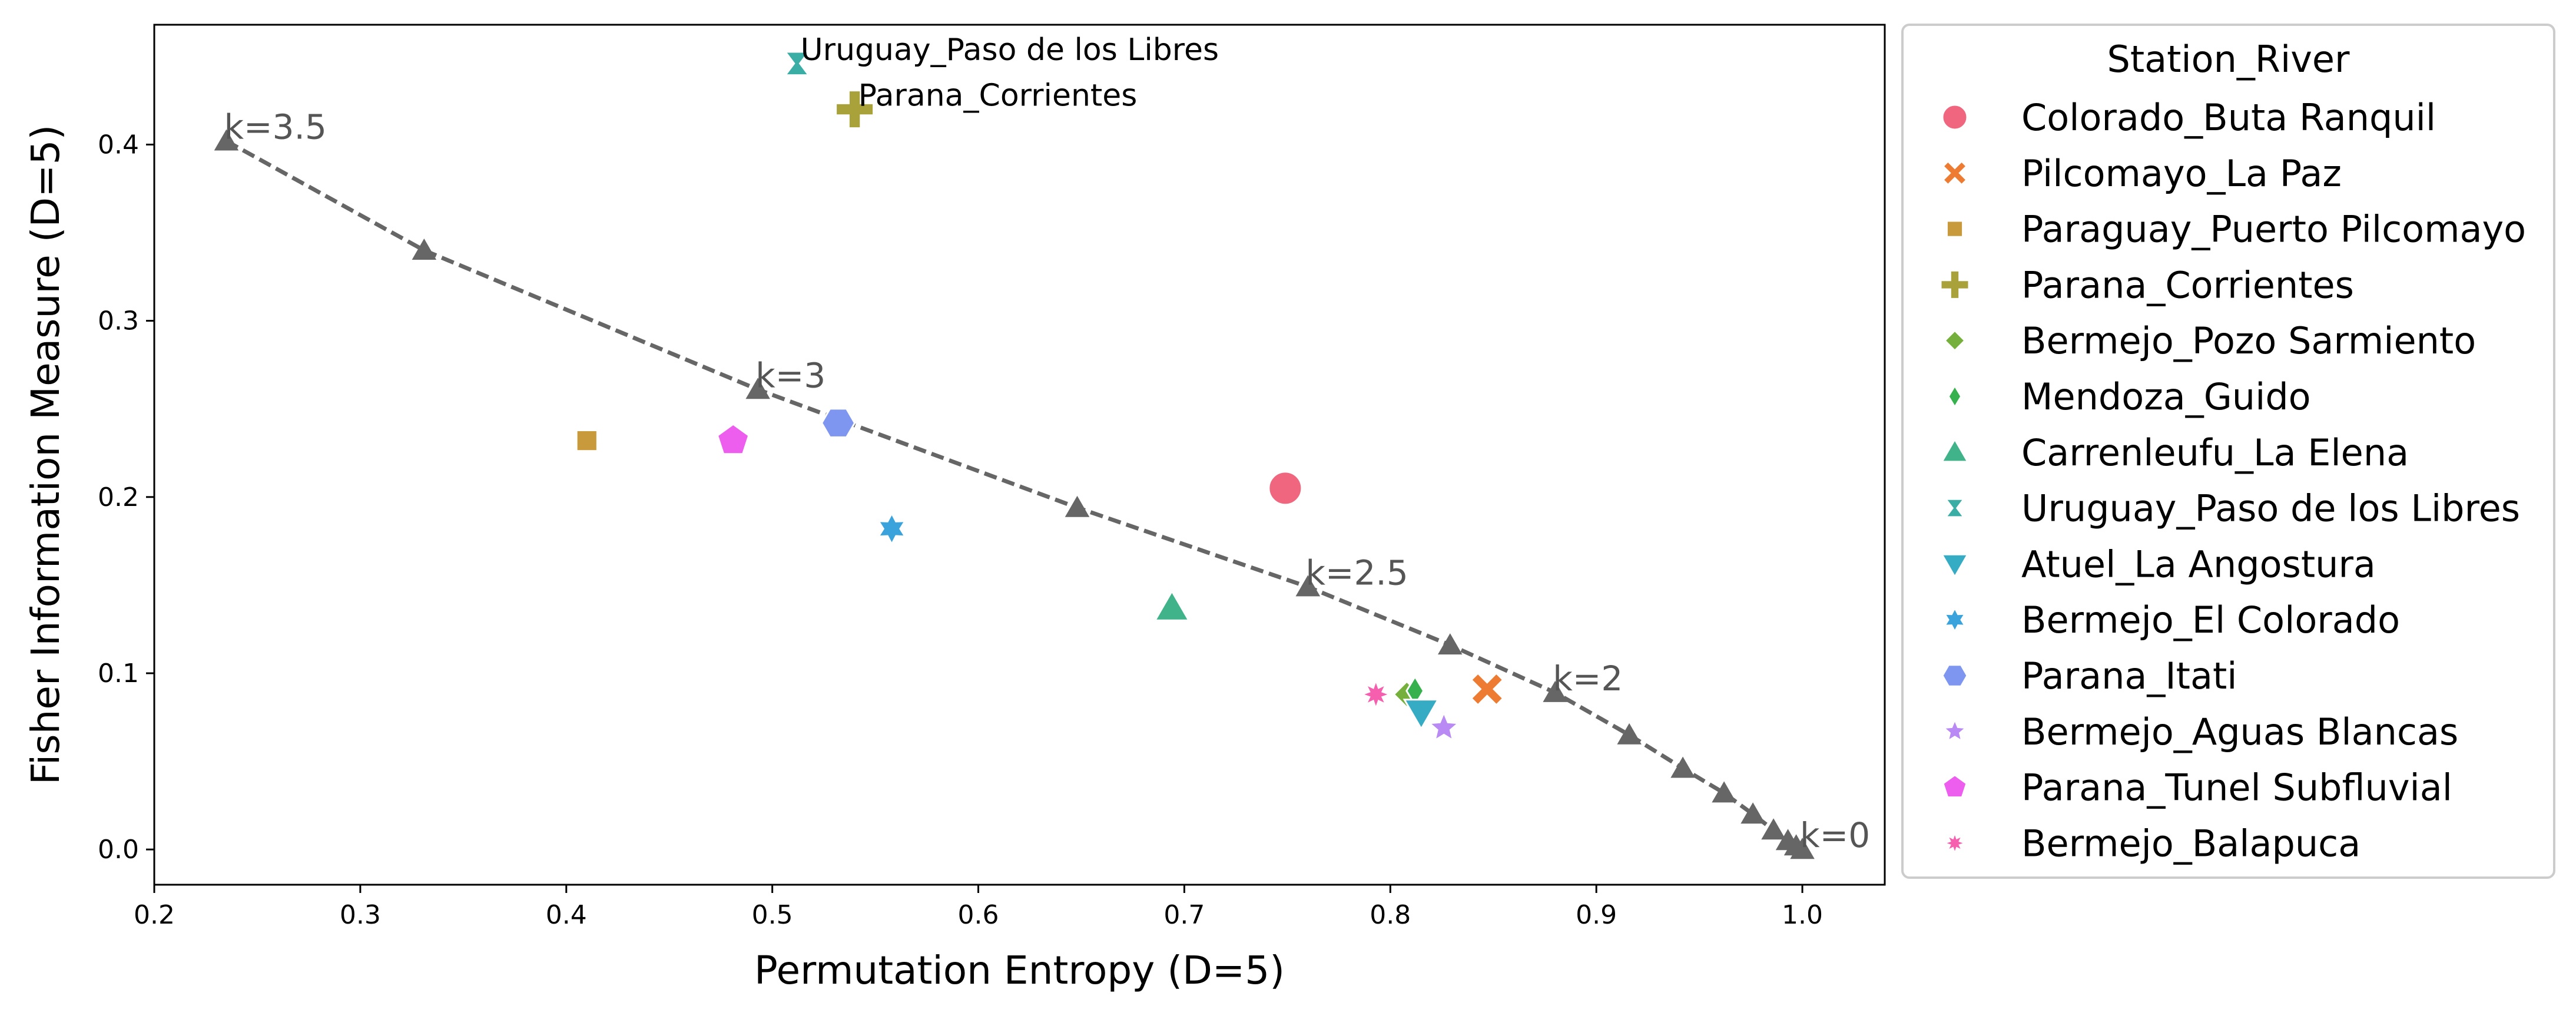  Describe the element at coordinates (1444, 726) in the screenshot. I see `data-point-bermejo-aguas-blancas` at that location.